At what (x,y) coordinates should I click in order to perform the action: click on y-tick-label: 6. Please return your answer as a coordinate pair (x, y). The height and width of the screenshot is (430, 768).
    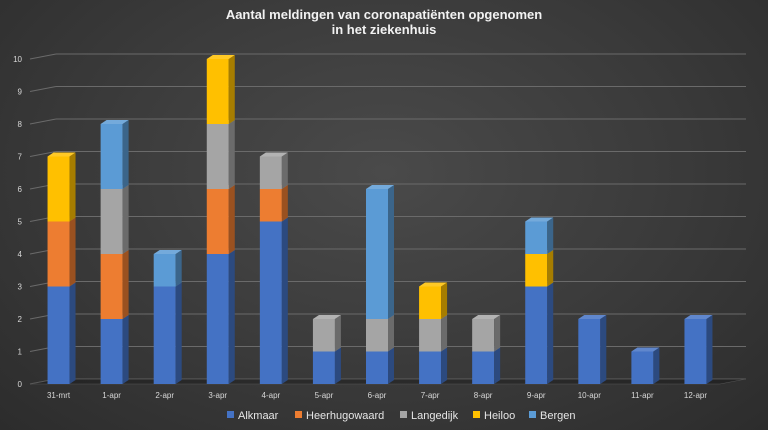
    Looking at the image, I should click on (20, 189).